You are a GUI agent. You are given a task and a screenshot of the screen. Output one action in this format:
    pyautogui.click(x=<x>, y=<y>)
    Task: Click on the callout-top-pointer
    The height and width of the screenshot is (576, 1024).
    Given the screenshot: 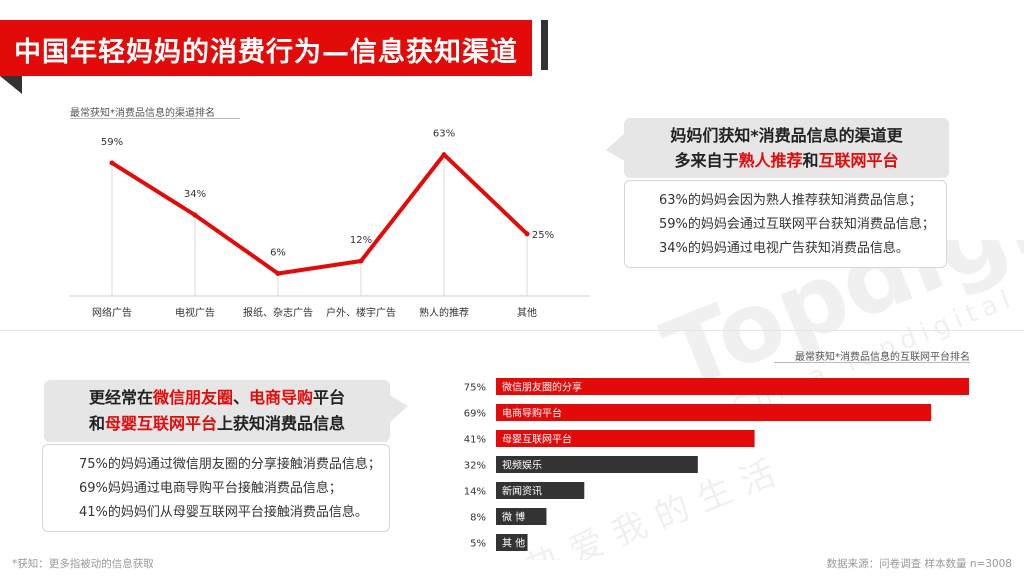 What is the action you would take?
    pyautogui.click(x=616, y=147)
    